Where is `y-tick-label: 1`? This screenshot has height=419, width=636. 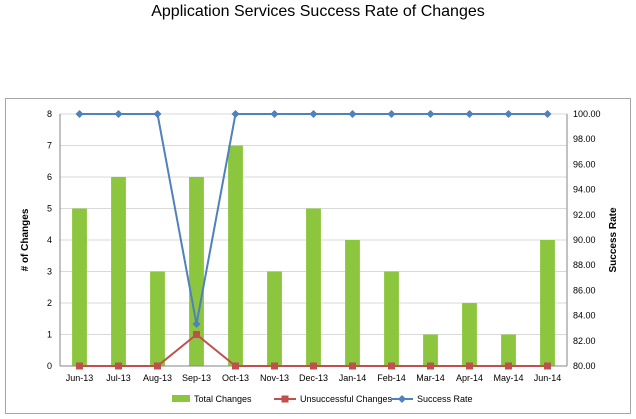 y-tick-label: 1 is located at coordinates (49, 335).